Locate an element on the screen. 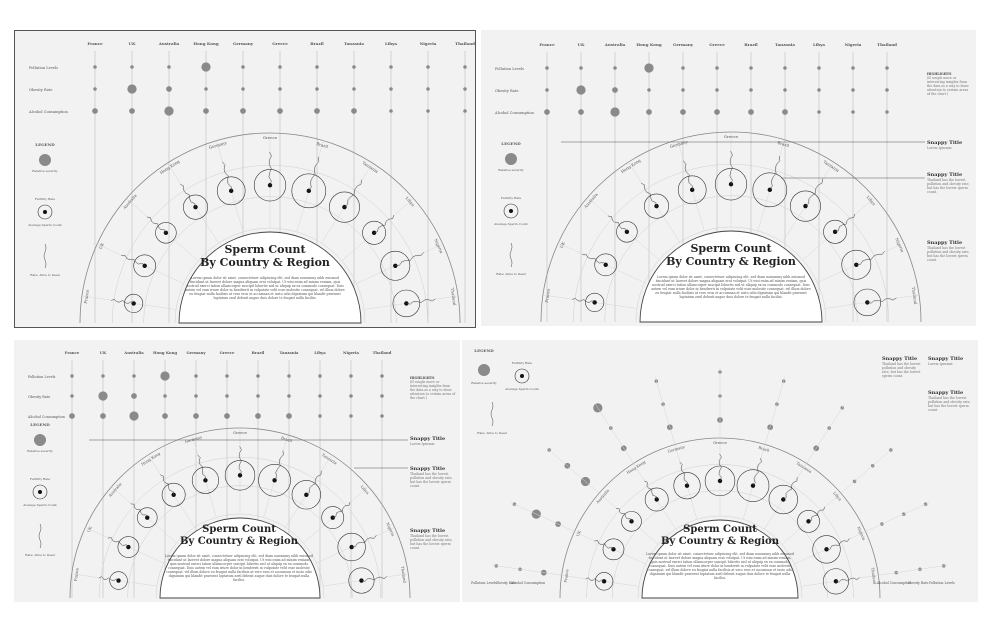  arc-country-label: Germany is located at coordinates (679, 144).